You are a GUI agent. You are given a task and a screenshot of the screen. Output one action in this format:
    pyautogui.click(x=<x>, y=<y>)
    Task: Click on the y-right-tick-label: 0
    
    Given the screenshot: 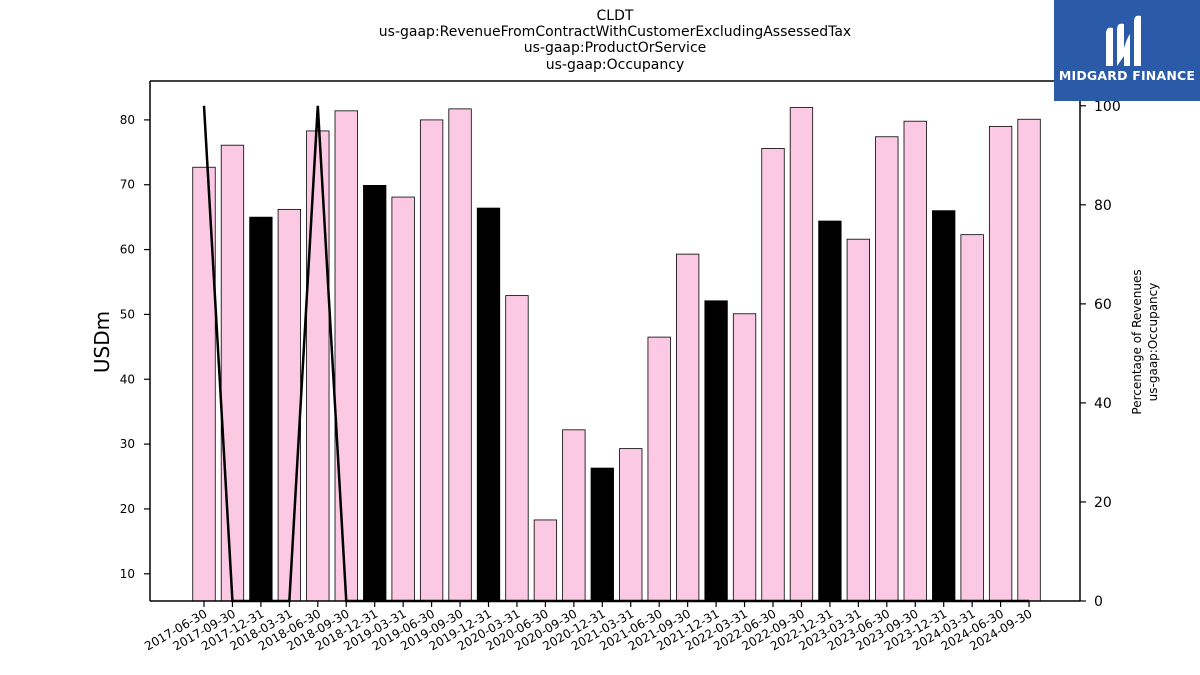 What is the action you would take?
    pyautogui.click(x=1098, y=602)
    